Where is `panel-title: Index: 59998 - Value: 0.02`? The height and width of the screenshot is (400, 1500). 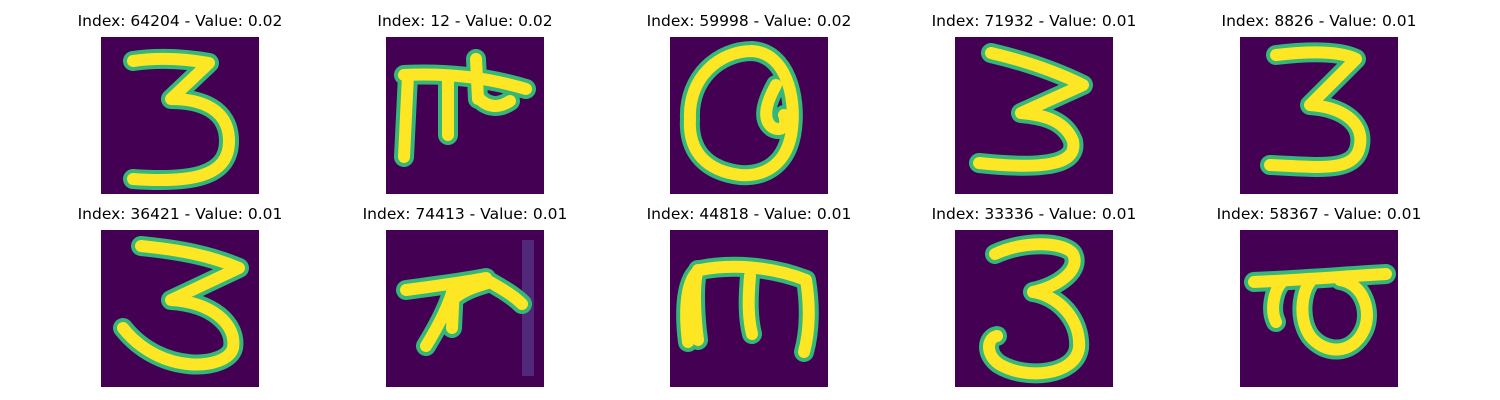 panel-title: Index: 59998 - Value: 0.02 is located at coordinates (749, 21).